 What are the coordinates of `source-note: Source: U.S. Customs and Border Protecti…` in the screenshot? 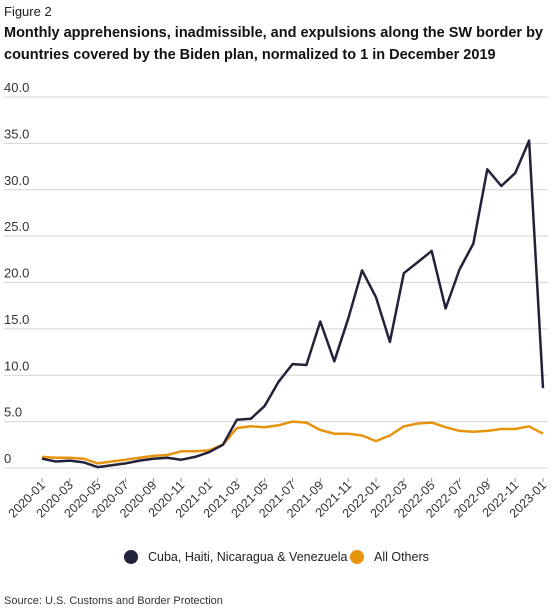 It's located at (113, 601).